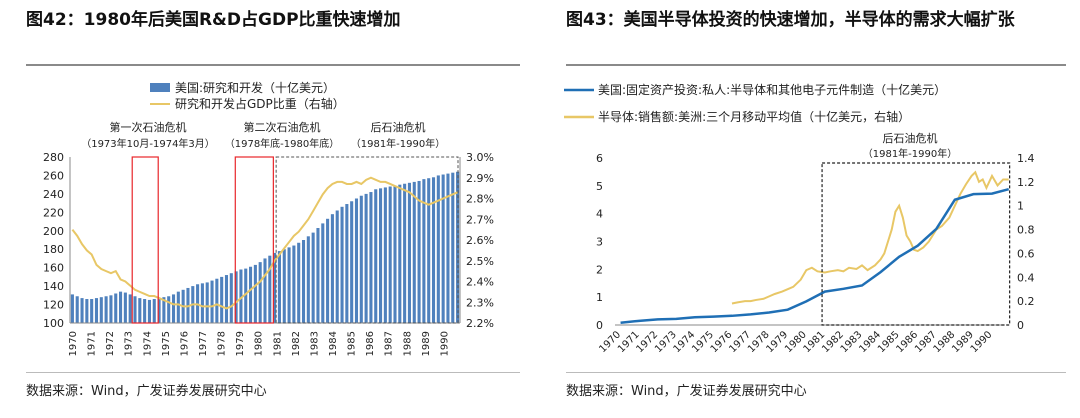 Image resolution: width=1080 pixels, height=418 pixels. What do you see at coordinates (110, 343) in the screenshot?
I see `x-tick-label: 1972` at bounding box center [110, 343].